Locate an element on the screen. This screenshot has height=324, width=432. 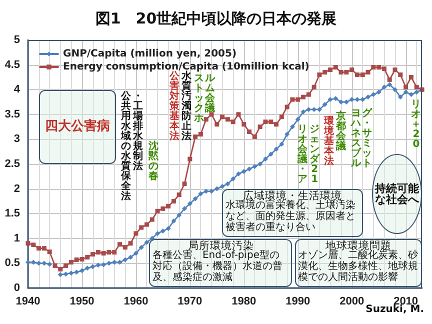
y-tick-label: 3 is located at coordinates (17, 139).